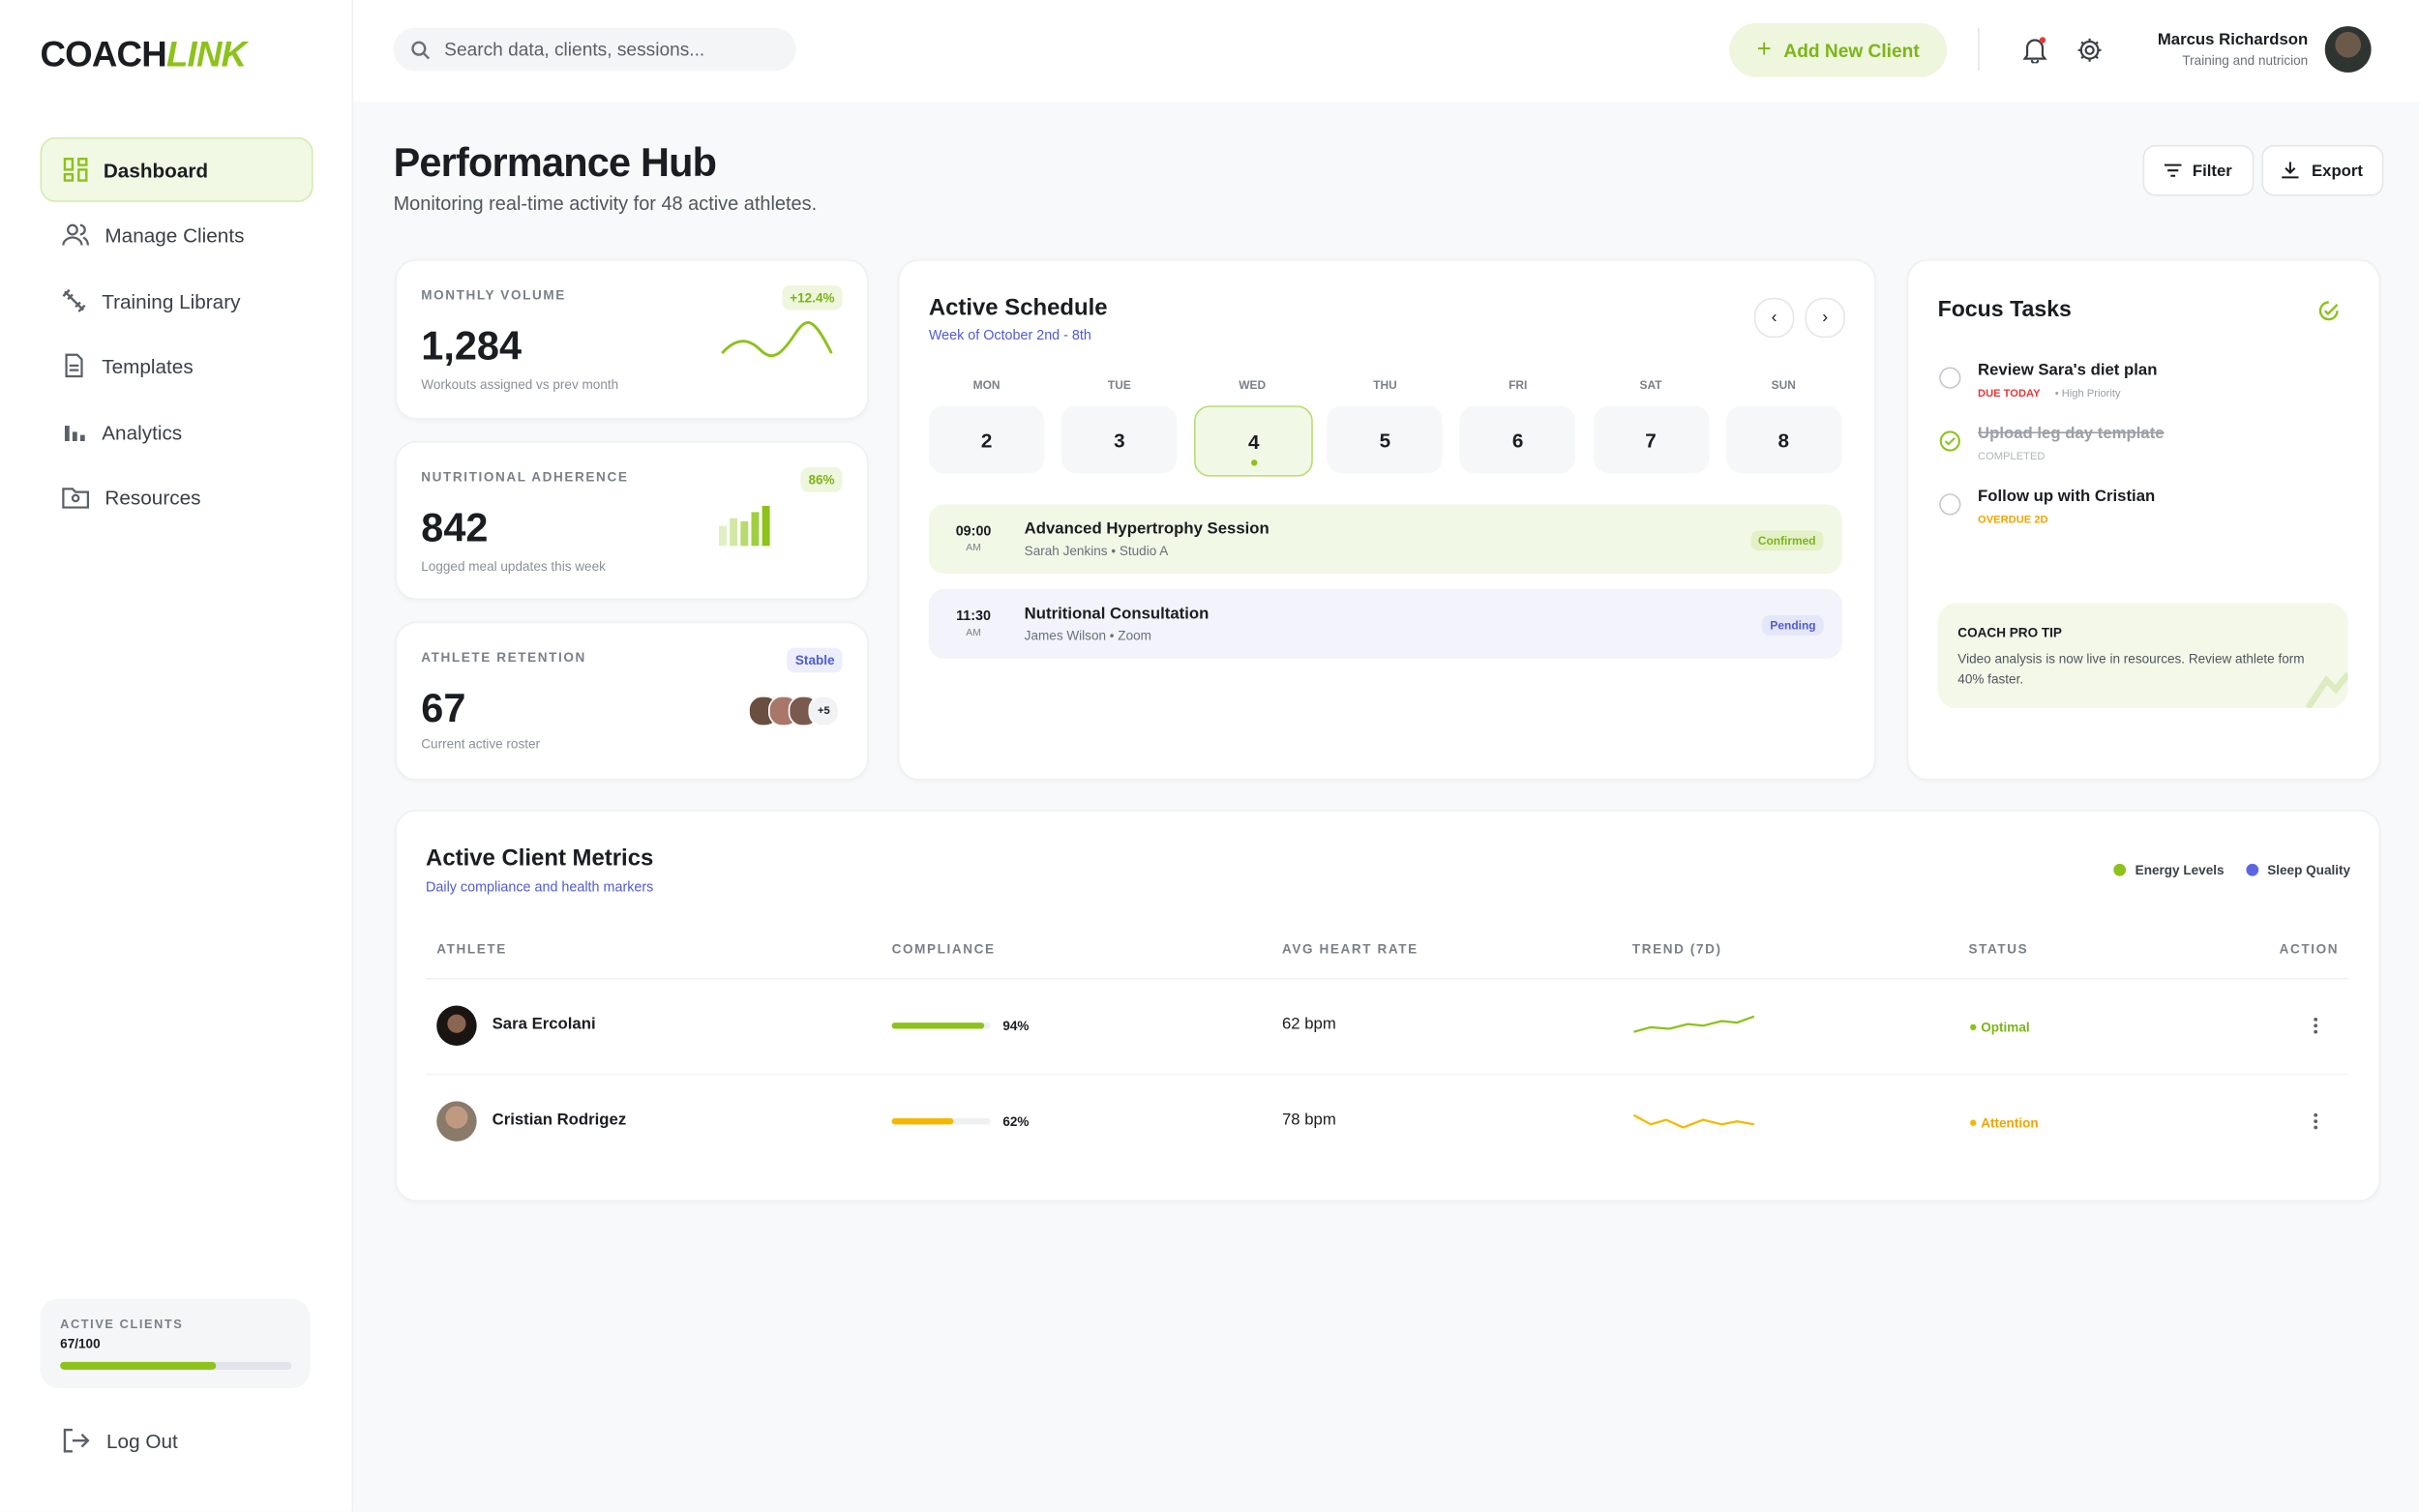 The width and height of the screenshot is (2419, 1512). Describe the element at coordinates (2013, 521) in the screenshot. I see `task-tag: OVERDUE 2D` at that location.